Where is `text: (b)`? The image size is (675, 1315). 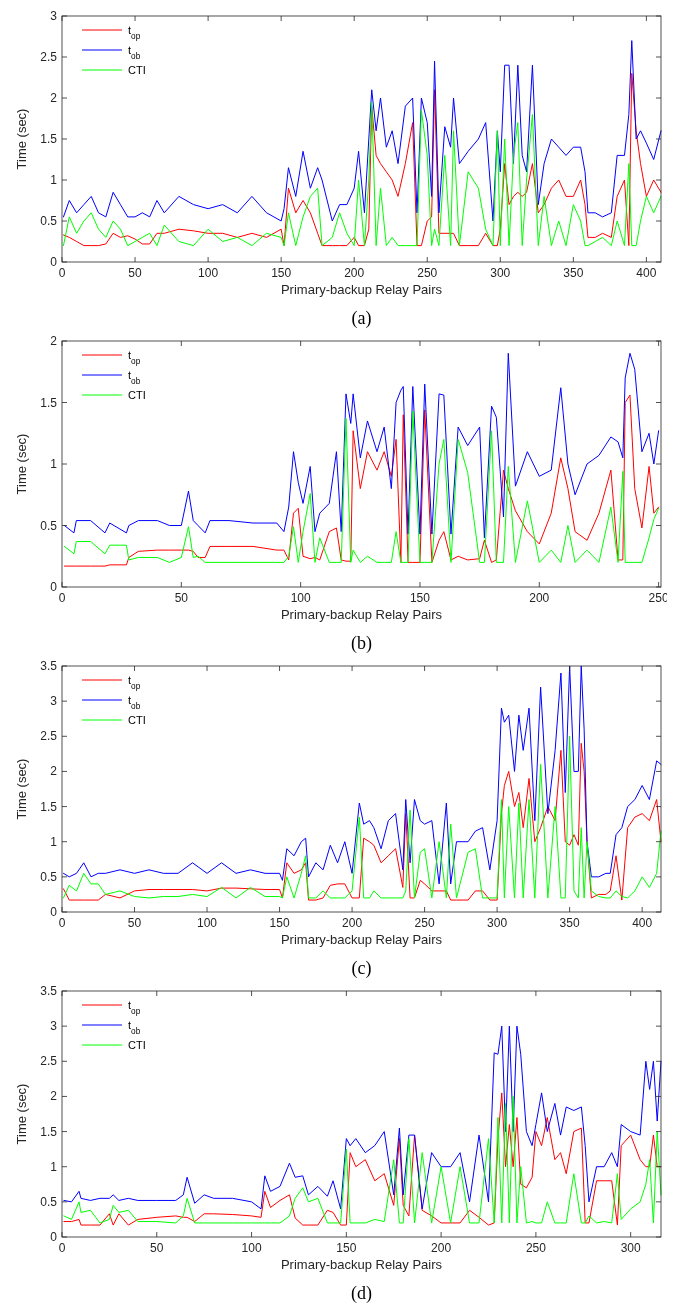
text: (b) is located at coordinates (361, 643).